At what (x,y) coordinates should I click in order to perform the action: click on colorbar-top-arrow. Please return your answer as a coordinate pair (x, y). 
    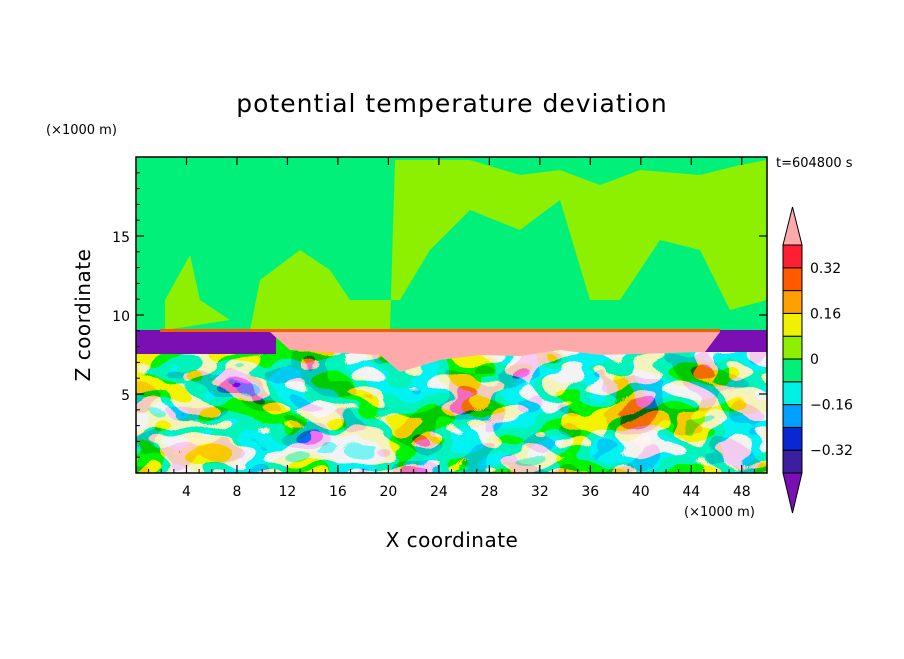
    Looking at the image, I should click on (792, 226).